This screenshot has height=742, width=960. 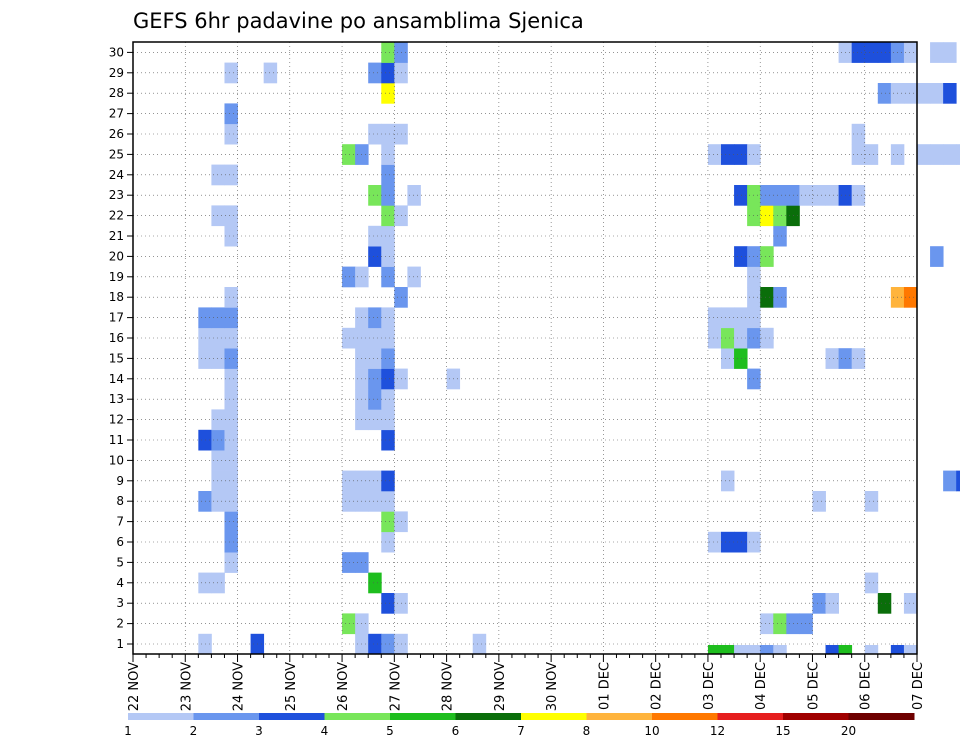 What do you see at coordinates (390, 731) in the screenshot?
I see `legend-label: 5` at bounding box center [390, 731].